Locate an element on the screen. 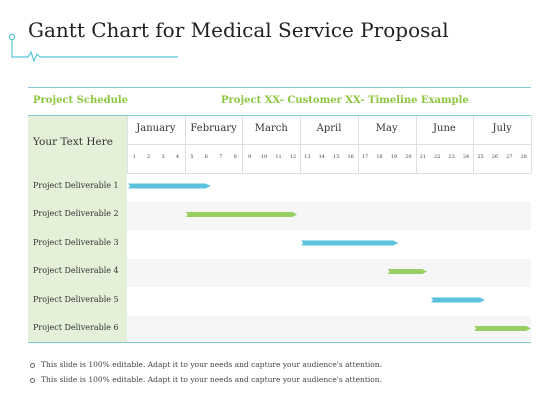 The height and width of the screenshot is (420, 560). deliverable-label: Project Deliverable 2 is located at coordinates (76, 213).